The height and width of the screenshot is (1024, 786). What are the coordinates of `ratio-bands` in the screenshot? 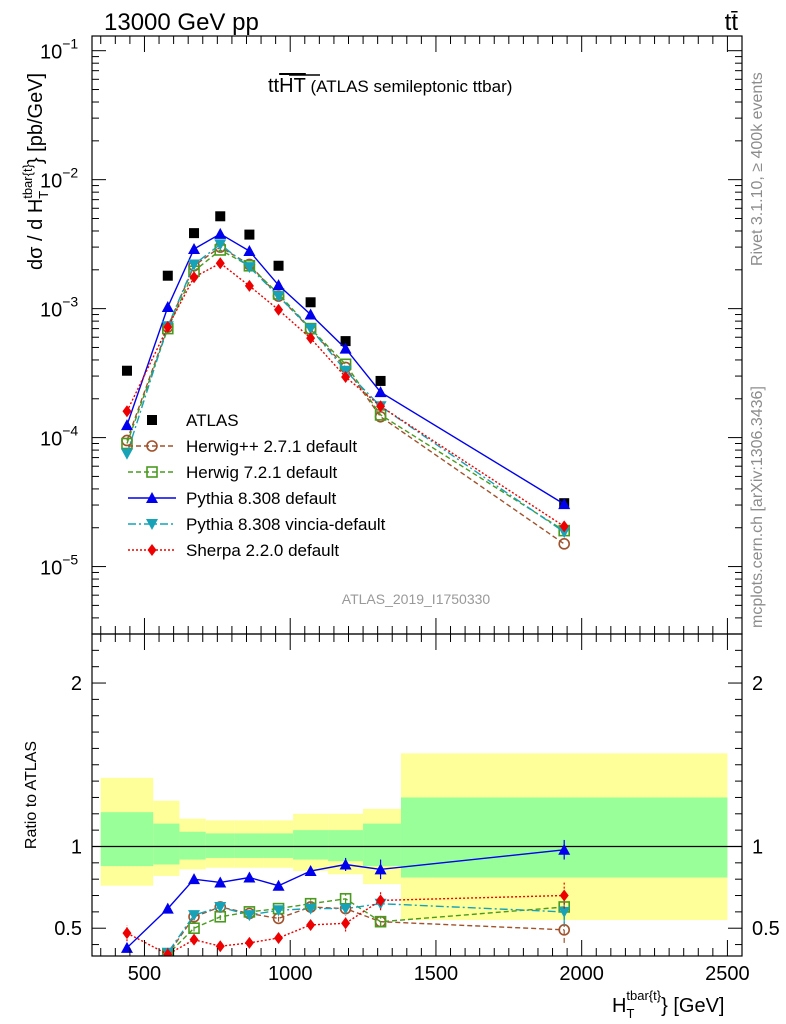 It's located at (414, 837).